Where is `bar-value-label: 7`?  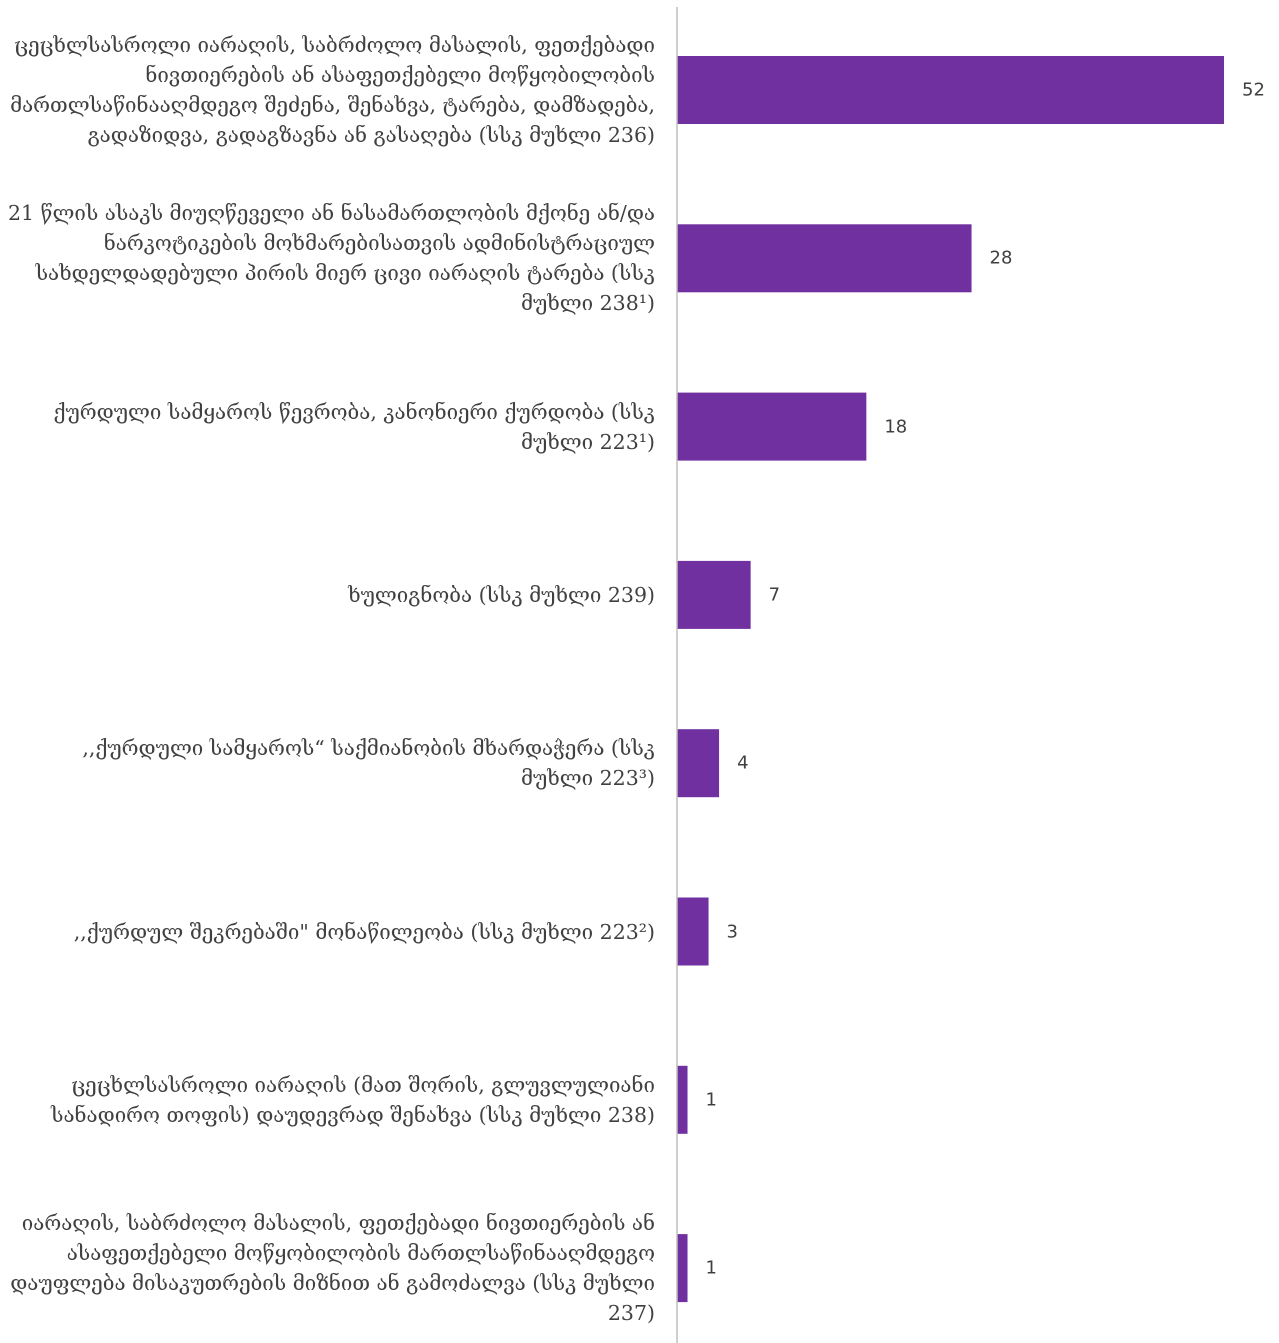 bar-value-label: 7 is located at coordinates (774, 595).